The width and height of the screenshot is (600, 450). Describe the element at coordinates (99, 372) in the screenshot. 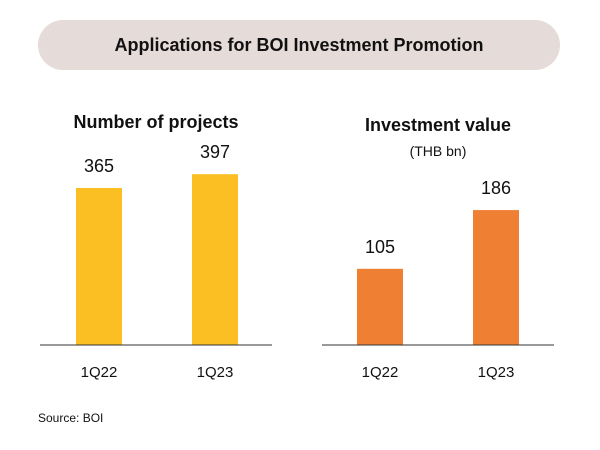

I see `tick-label-projects-1Q22: 1Q22` at that location.